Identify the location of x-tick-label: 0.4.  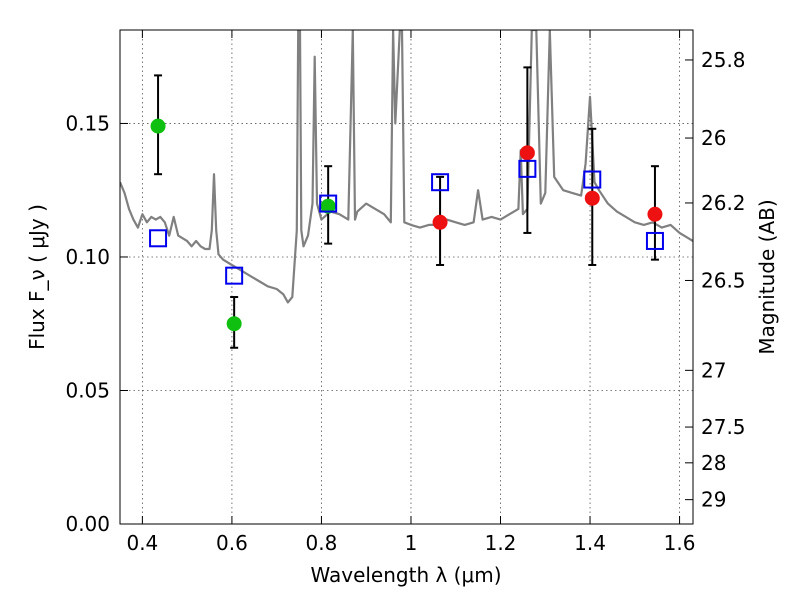
(142, 543).